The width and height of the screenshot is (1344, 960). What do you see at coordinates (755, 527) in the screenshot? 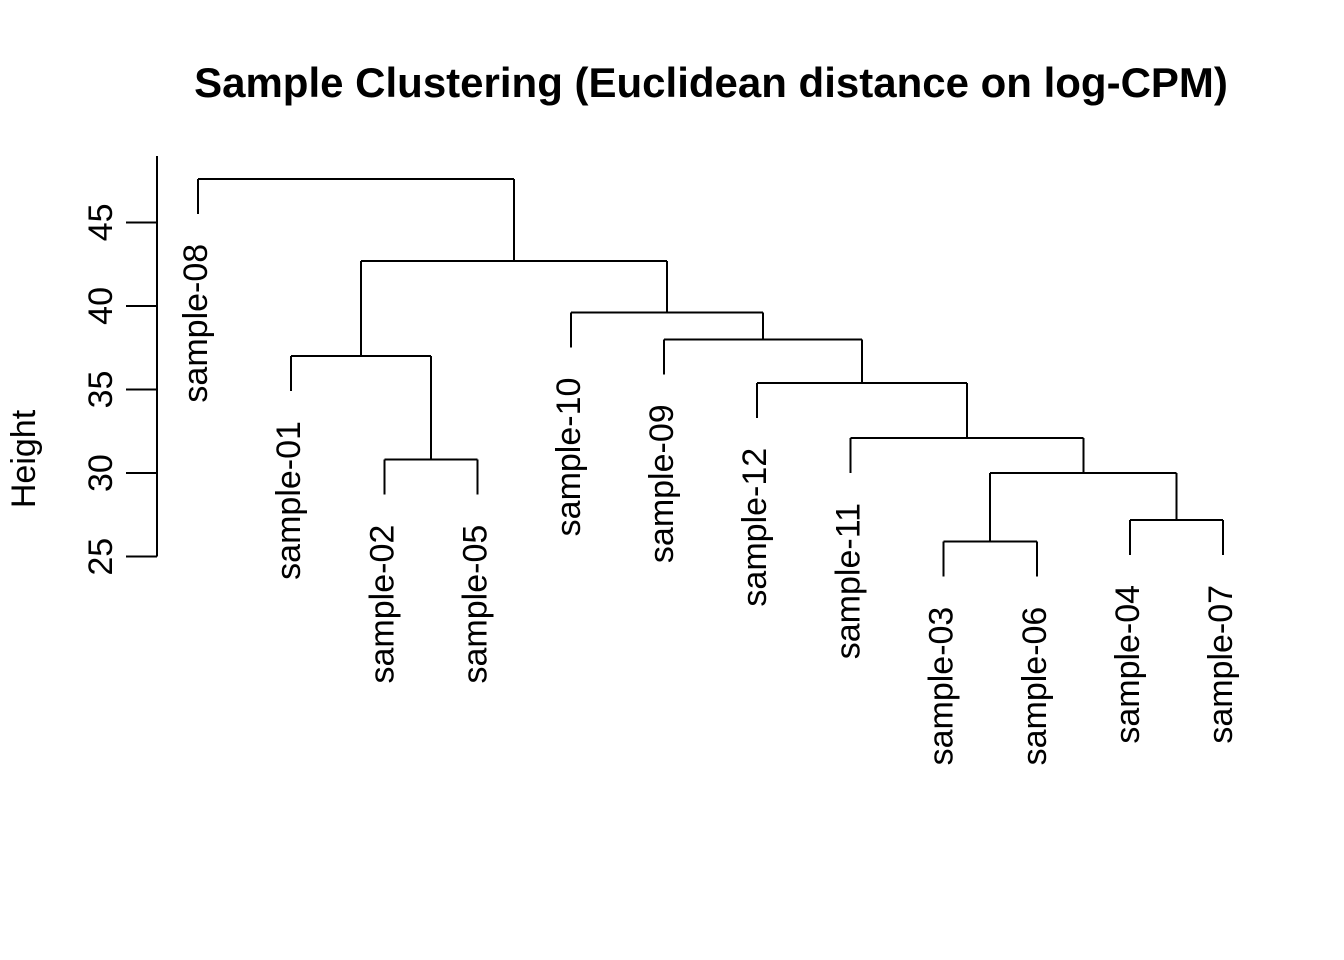
I see `leaf-label-sample-12: sample-12` at bounding box center [755, 527].